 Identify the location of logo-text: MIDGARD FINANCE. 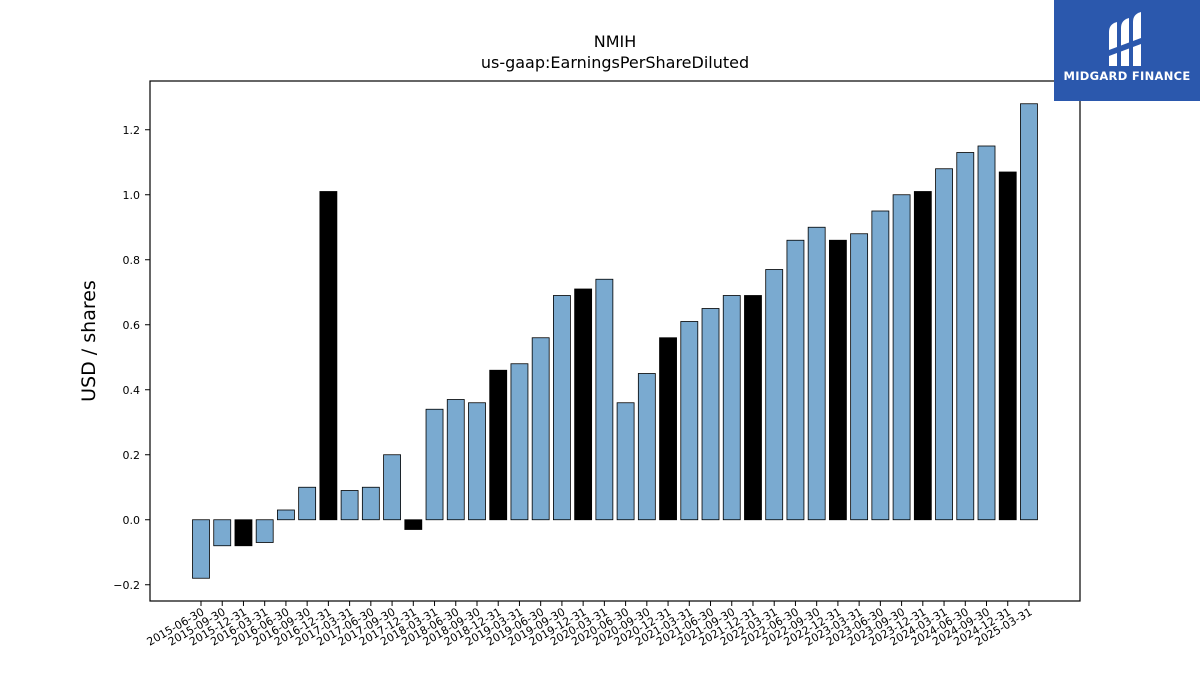
(1127, 76).